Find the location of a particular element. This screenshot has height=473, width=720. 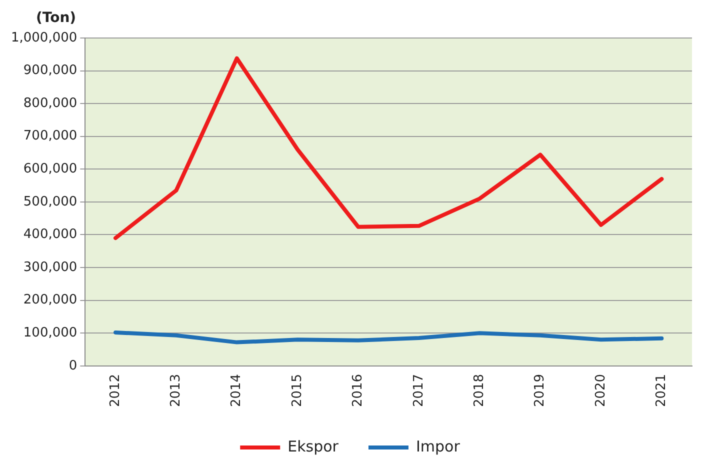

y-tick-label: 0 is located at coordinates (73, 366).